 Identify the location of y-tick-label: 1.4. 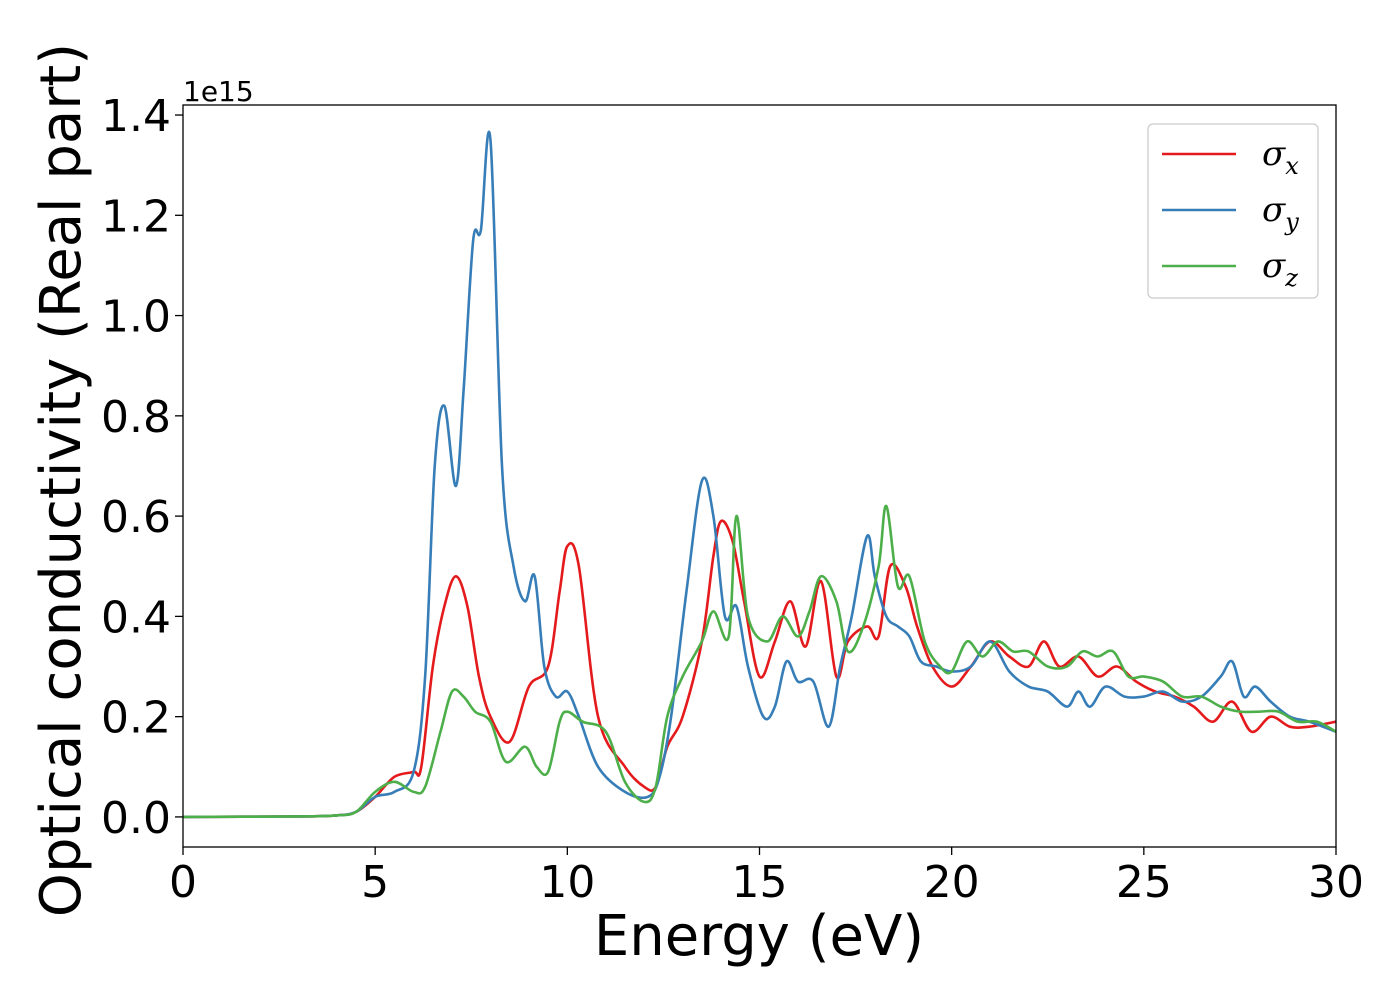
(136, 116).